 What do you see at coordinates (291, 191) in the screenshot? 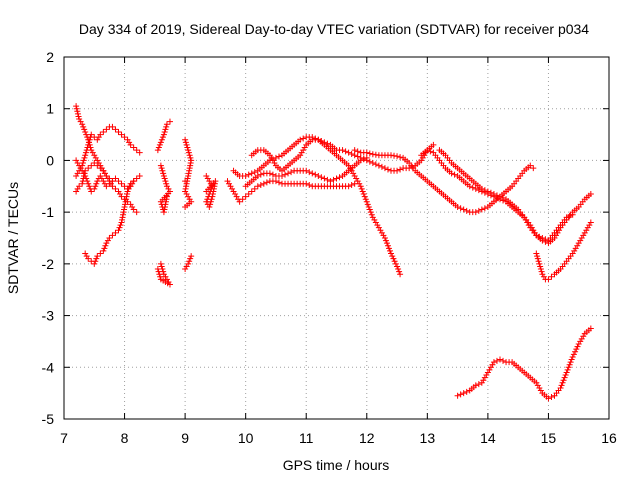
I see `series-trace-i` at bounding box center [291, 191].